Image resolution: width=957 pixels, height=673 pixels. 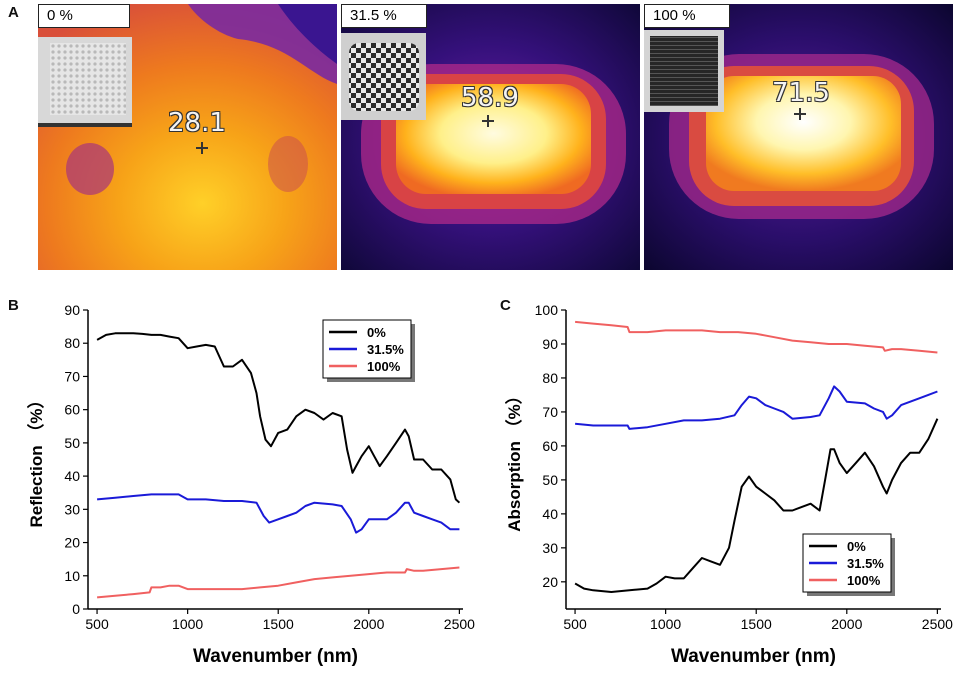 I want to click on chart-0-x-axis-title: Wavenumber (nm), so click(x=275, y=656).